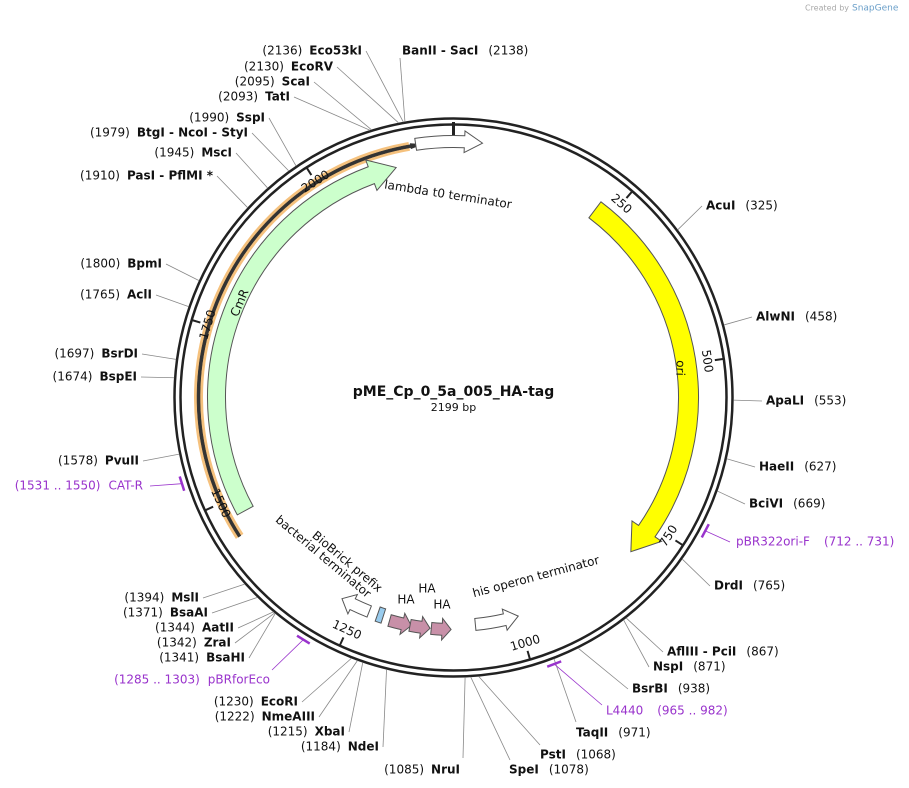 Image resolution: width=909 pixels, height=788 pixels. What do you see at coordinates (445, 770) in the screenshot?
I see `enzyme-name: NruI` at bounding box center [445, 770].